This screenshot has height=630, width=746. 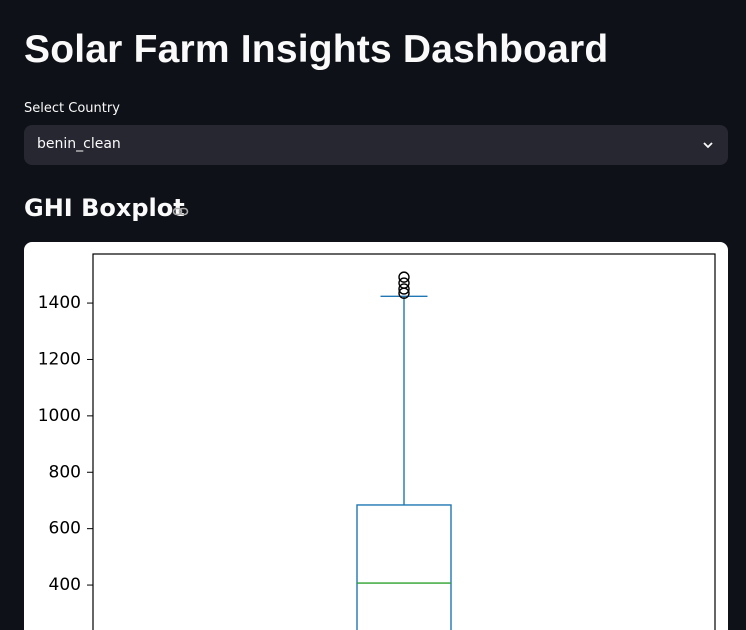 What do you see at coordinates (59, 303) in the screenshot?
I see `y-tick-label: 1400` at bounding box center [59, 303].